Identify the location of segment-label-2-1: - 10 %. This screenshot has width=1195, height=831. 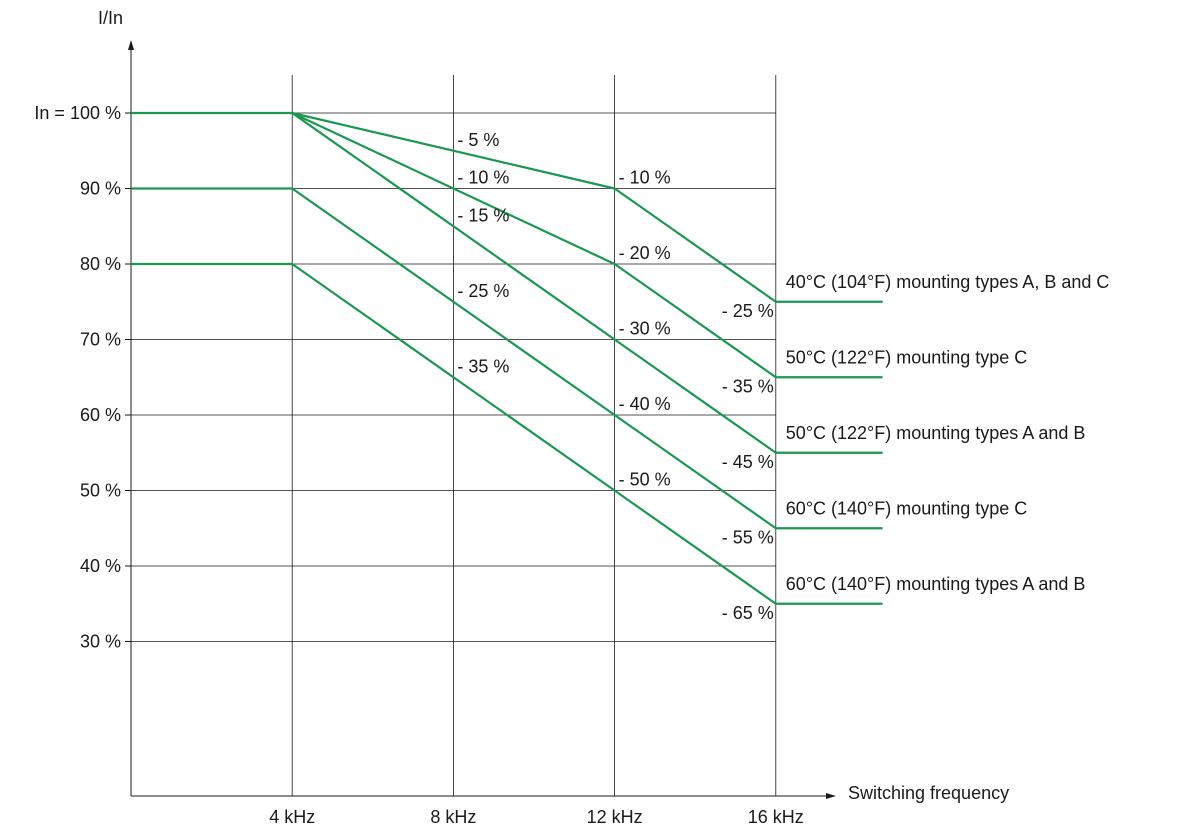
(483, 178).